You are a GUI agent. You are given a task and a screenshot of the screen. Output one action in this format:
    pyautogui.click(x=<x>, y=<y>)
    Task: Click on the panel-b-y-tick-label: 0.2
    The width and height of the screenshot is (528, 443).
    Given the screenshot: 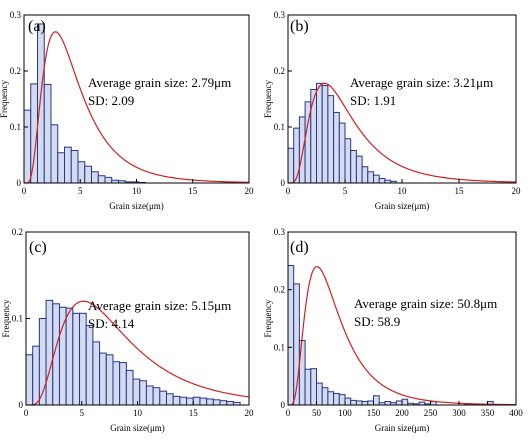 What is the action you would take?
    pyautogui.click(x=279, y=71)
    